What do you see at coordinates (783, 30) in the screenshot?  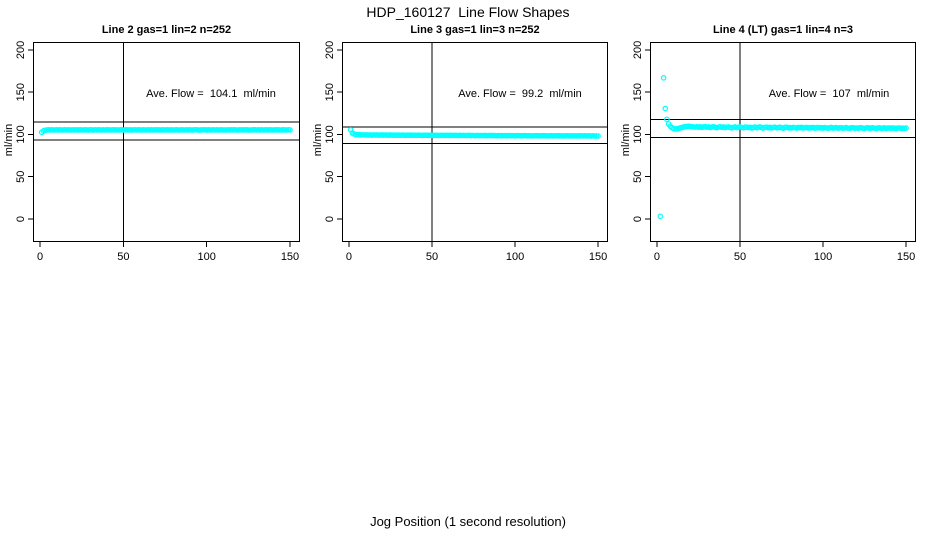 I see `panel-title-line4: Line 4 (LT) gas=1 lin=4 n=3` at bounding box center [783, 30].